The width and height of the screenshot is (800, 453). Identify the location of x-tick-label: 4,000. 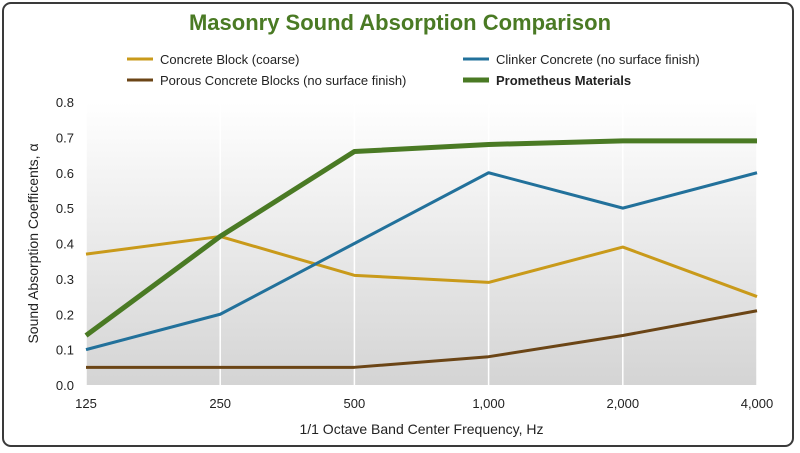
(757, 403).